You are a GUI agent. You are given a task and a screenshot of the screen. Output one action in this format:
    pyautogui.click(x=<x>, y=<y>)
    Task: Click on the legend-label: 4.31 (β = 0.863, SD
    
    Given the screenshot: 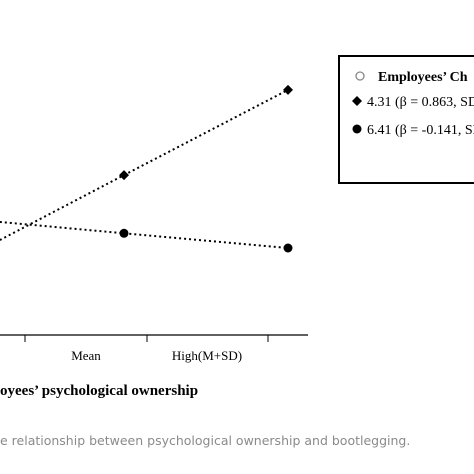 What is the action you would take?
    pyautogui.click(x=420, y=102)
    